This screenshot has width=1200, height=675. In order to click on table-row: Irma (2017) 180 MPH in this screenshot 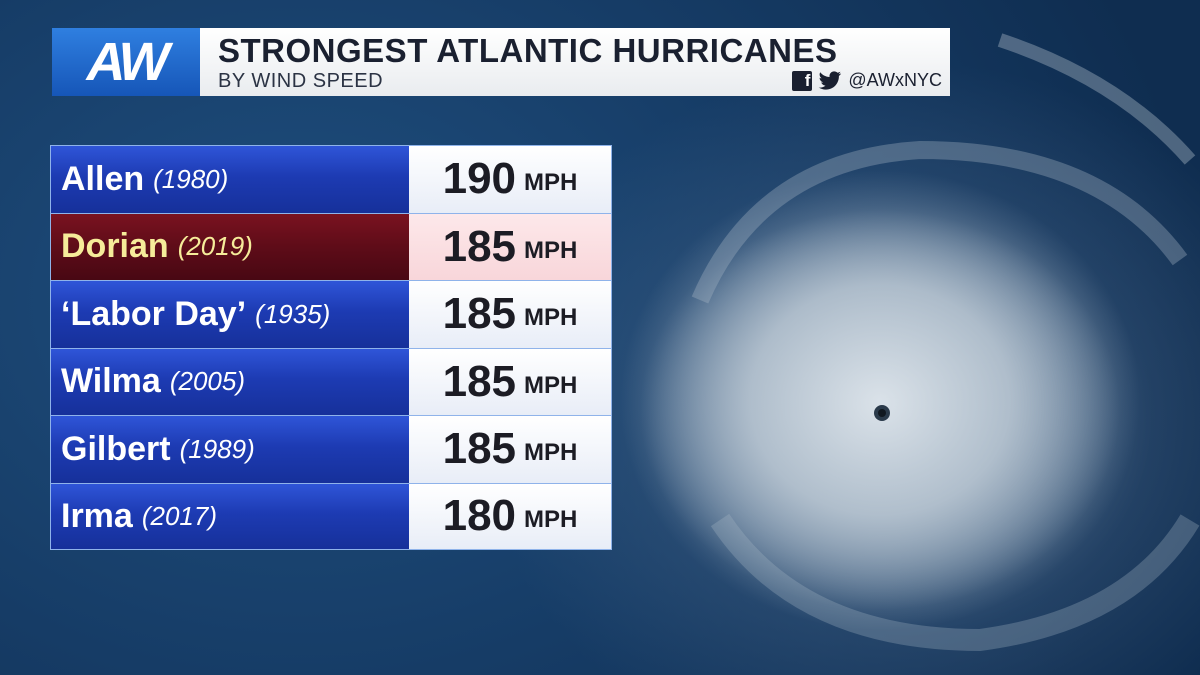, I will do `click(331, 516)`.